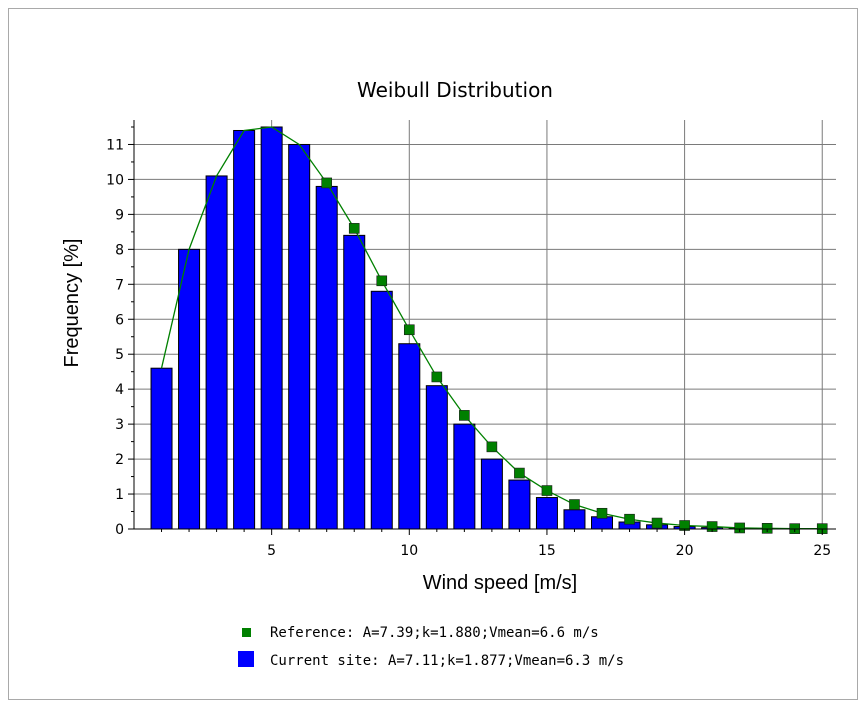  Describe the element at coordinates (115, 145) in the screenshot. I see `y-tick-label: 11` at that location.